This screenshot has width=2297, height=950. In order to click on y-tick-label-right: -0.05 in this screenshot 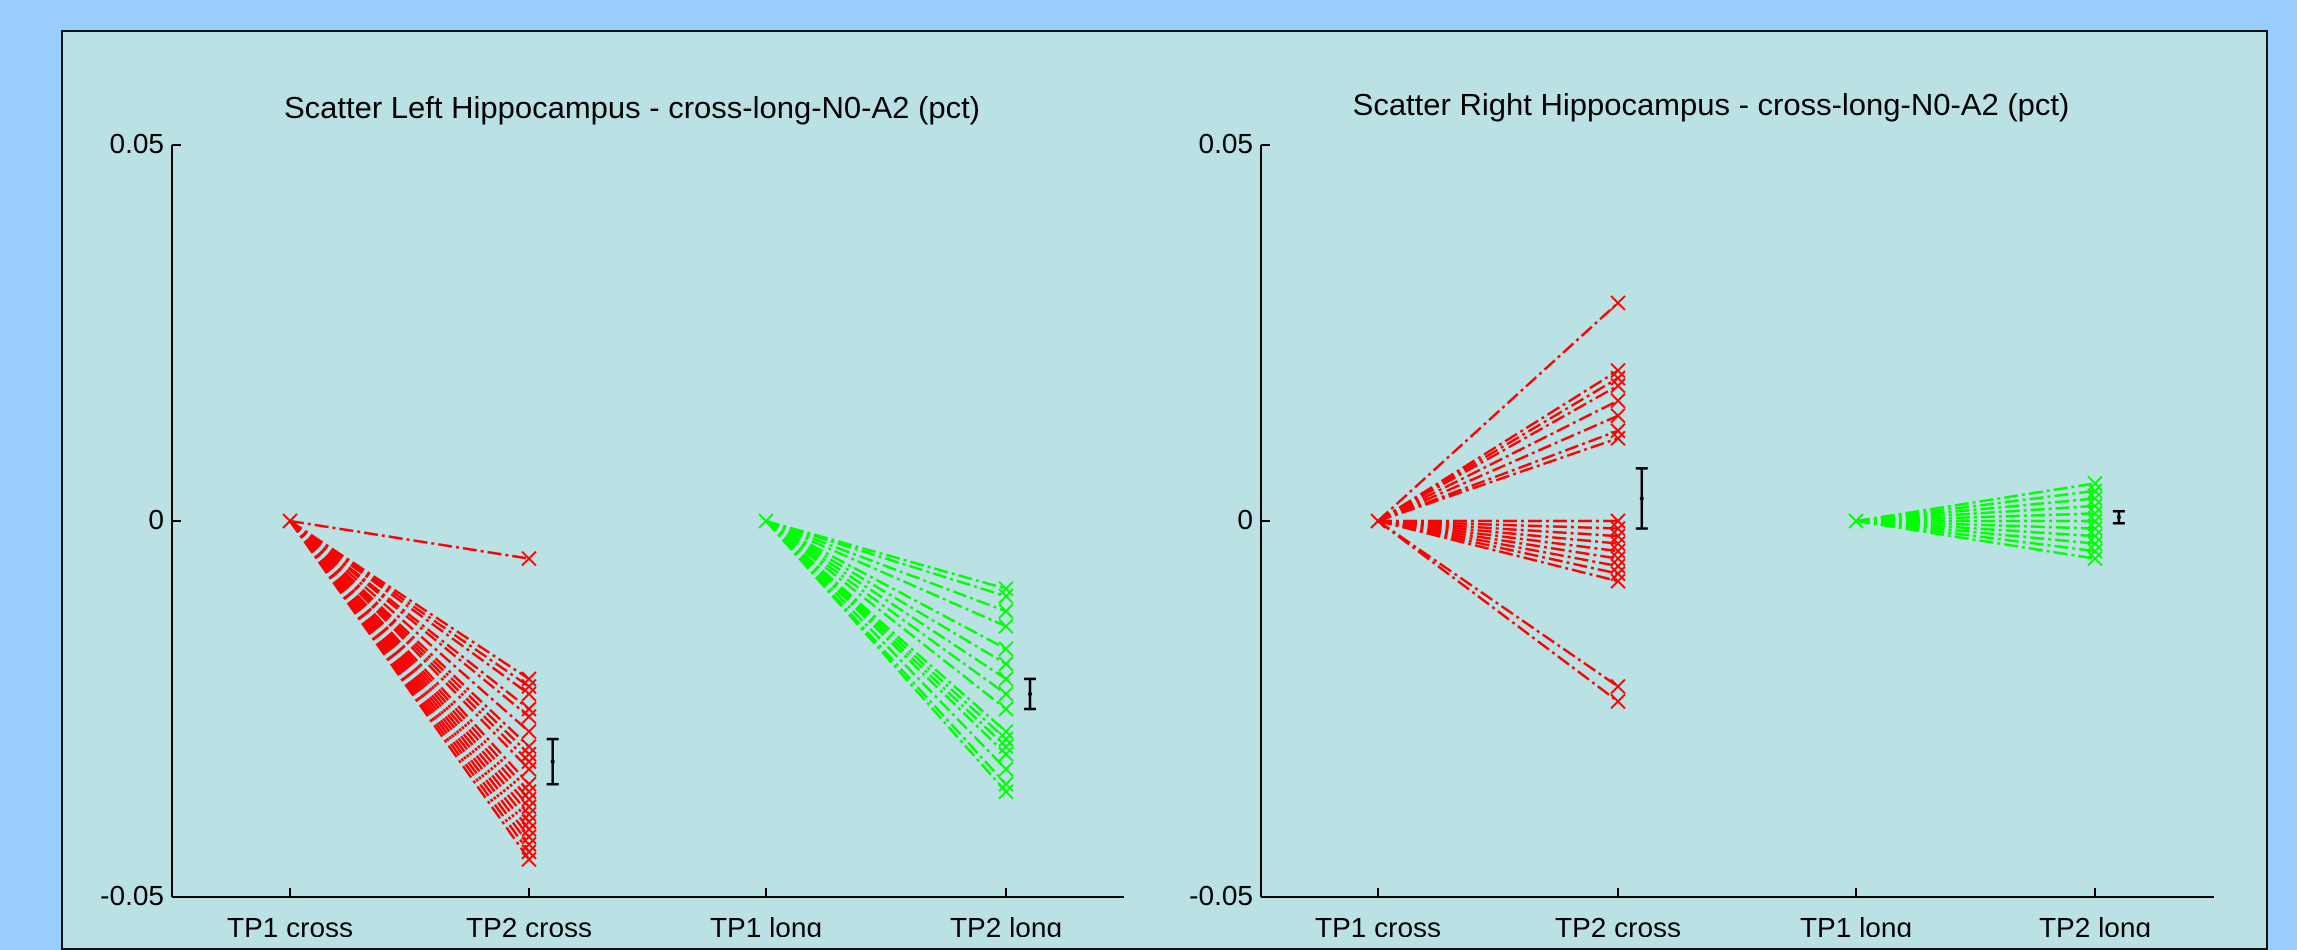, I will do `click(1221, 895)`.